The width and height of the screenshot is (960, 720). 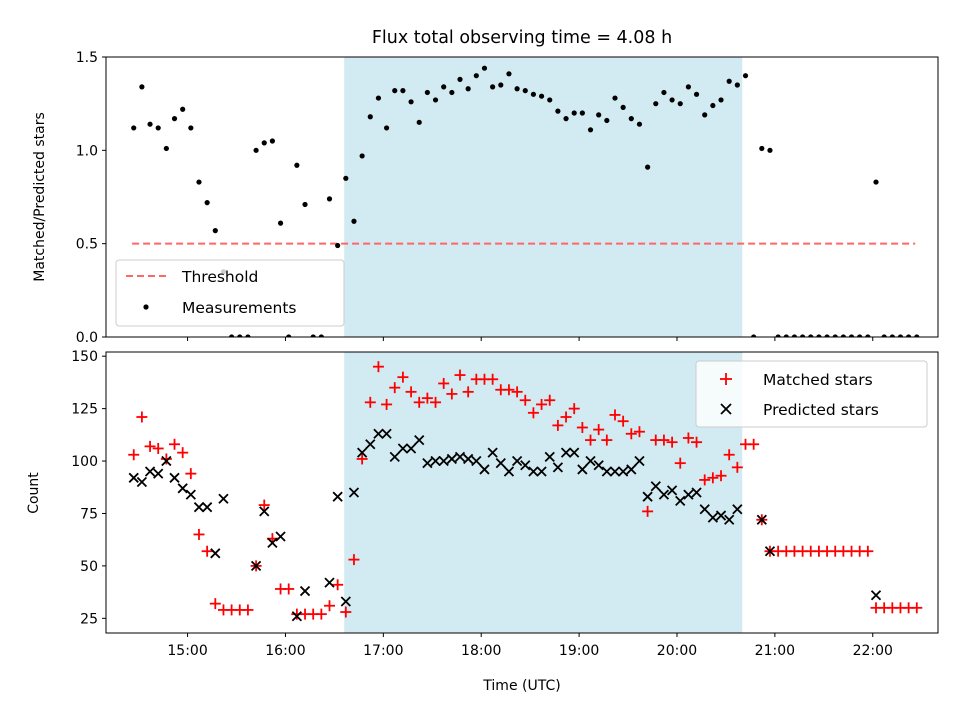 I want to click on legend-threshold-label: Threshold, so click(x=219, y=277).